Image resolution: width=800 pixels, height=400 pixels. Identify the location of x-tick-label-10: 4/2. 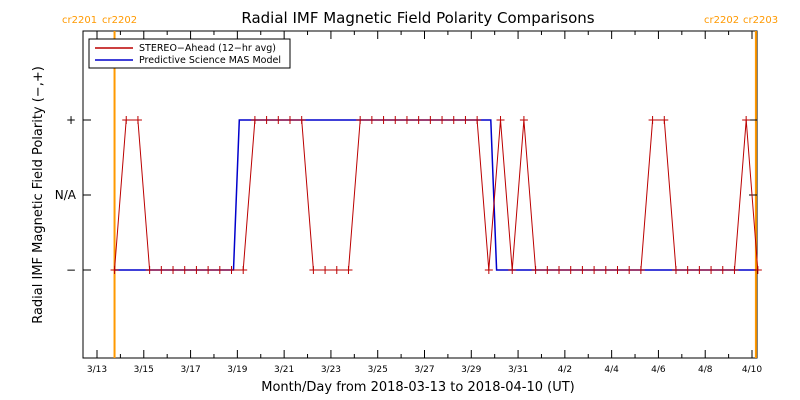
(565, 370).